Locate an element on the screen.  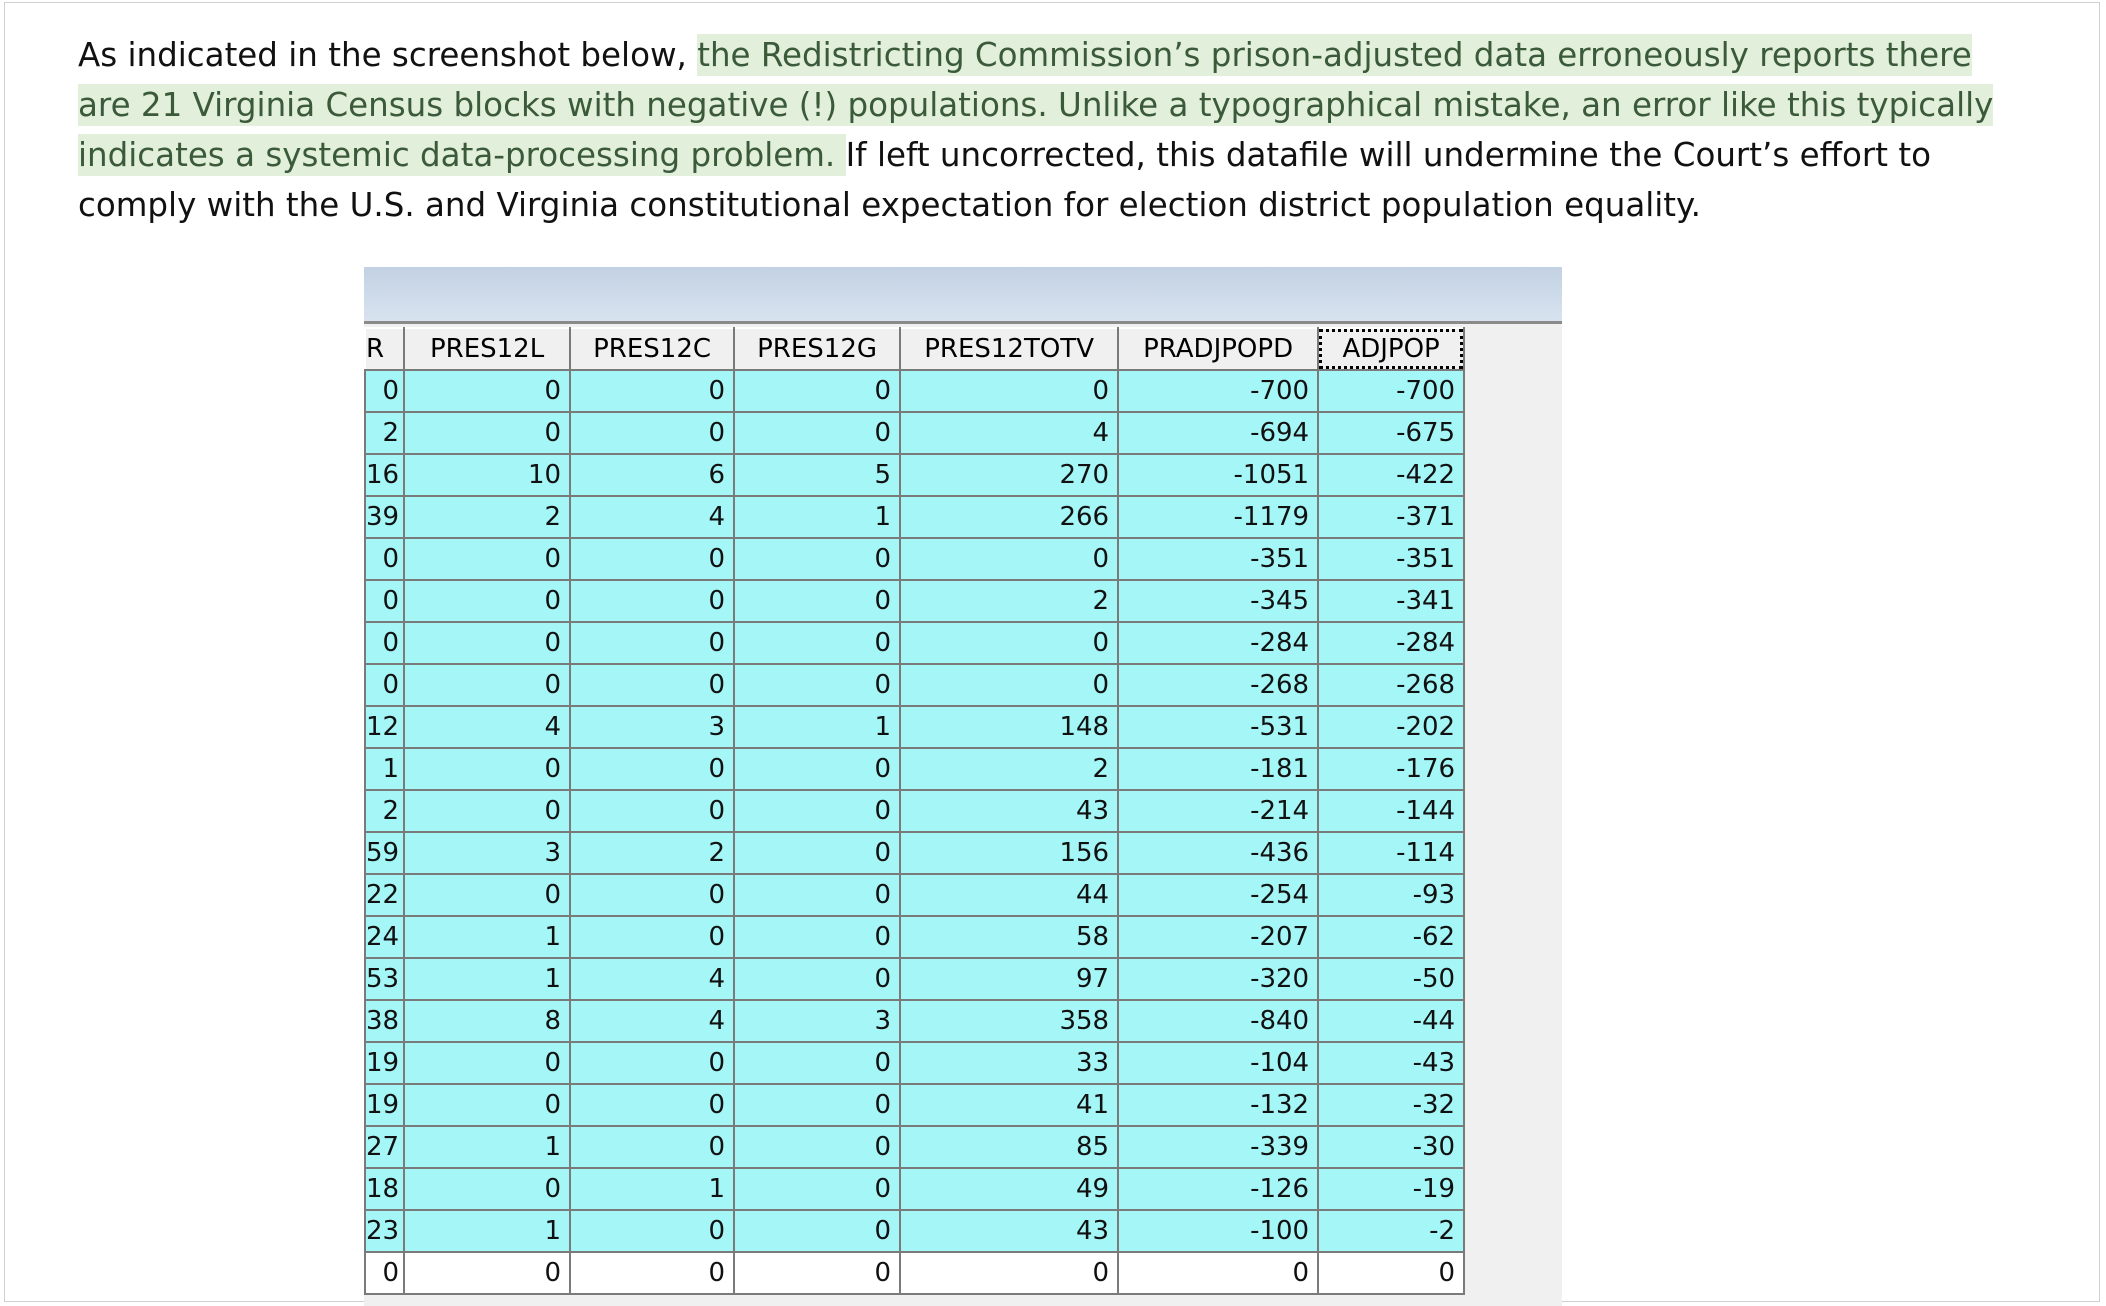
table-row: 39 2 4 1 266 -1179 -371 is located at coordinates (915, 517).